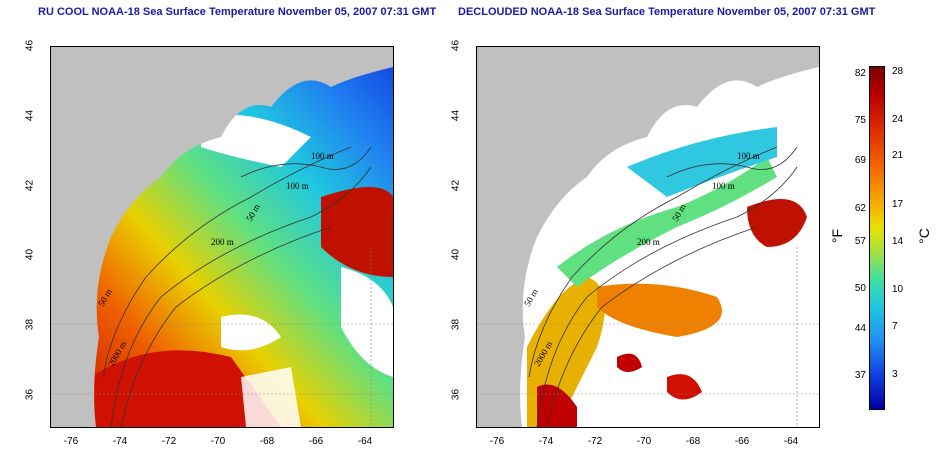  Describe the element at coordinates (860, 120) in the screenshot. I see `fahrenheit-tick: 75` at that location.